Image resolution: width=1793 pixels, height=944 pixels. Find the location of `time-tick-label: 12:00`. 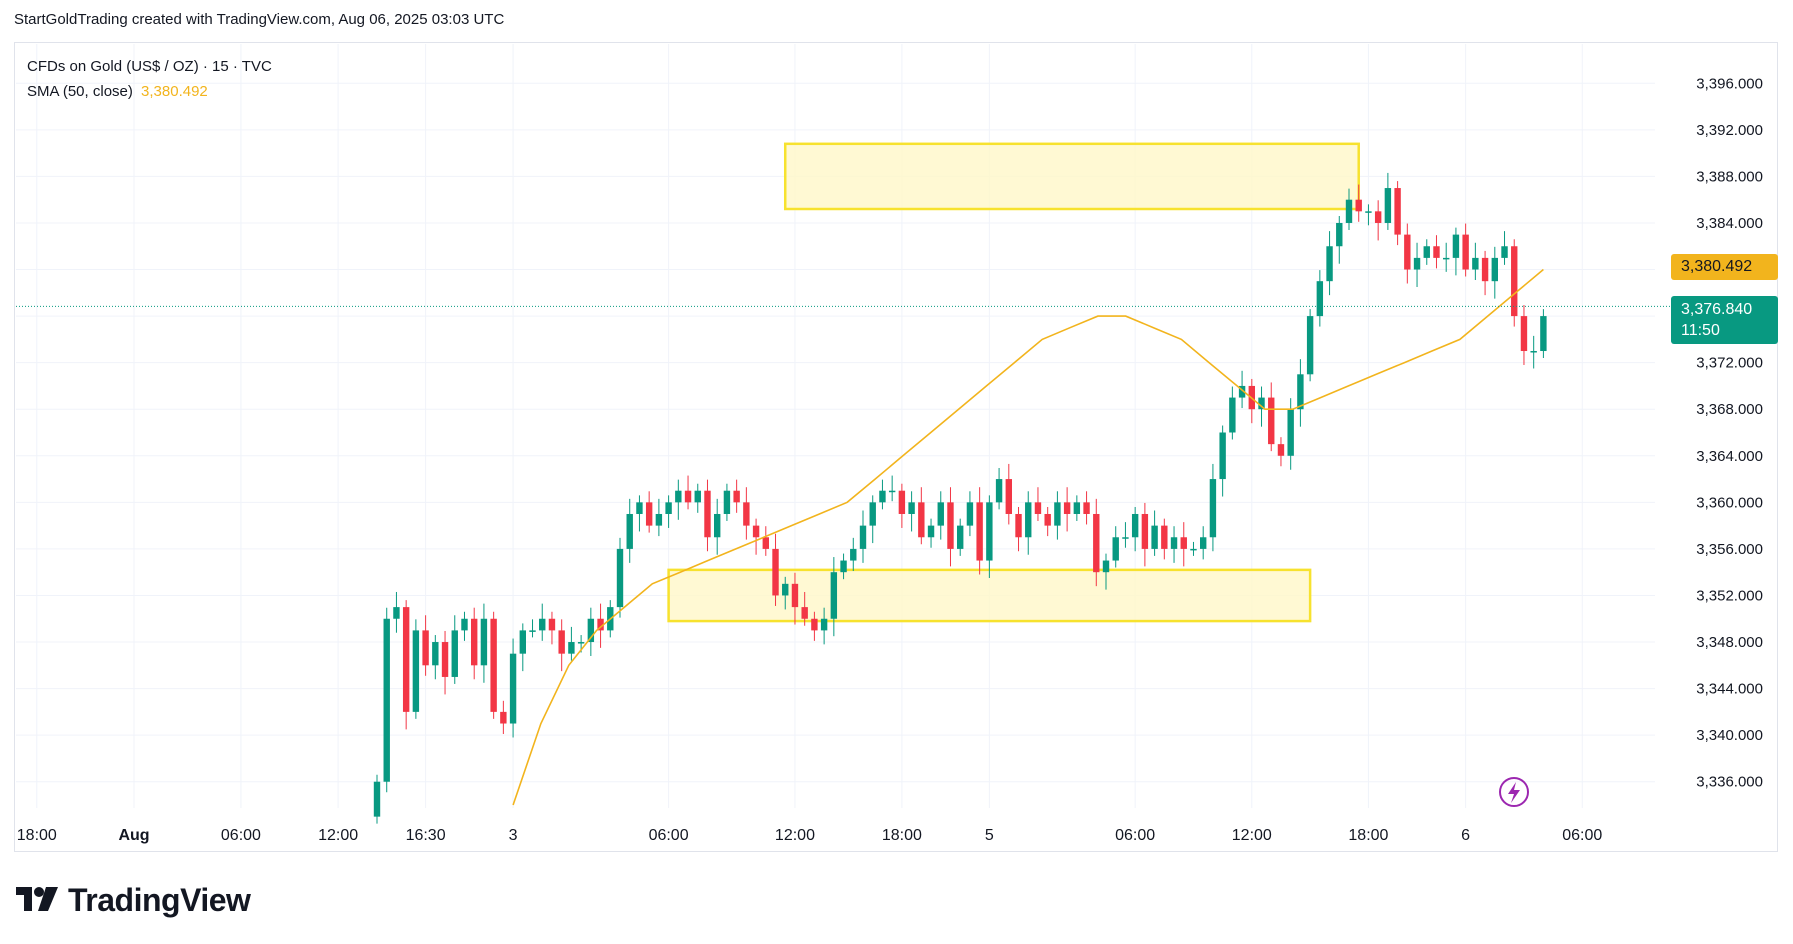

time-tick-label: 12:00 is located at coordinates (795, 835).